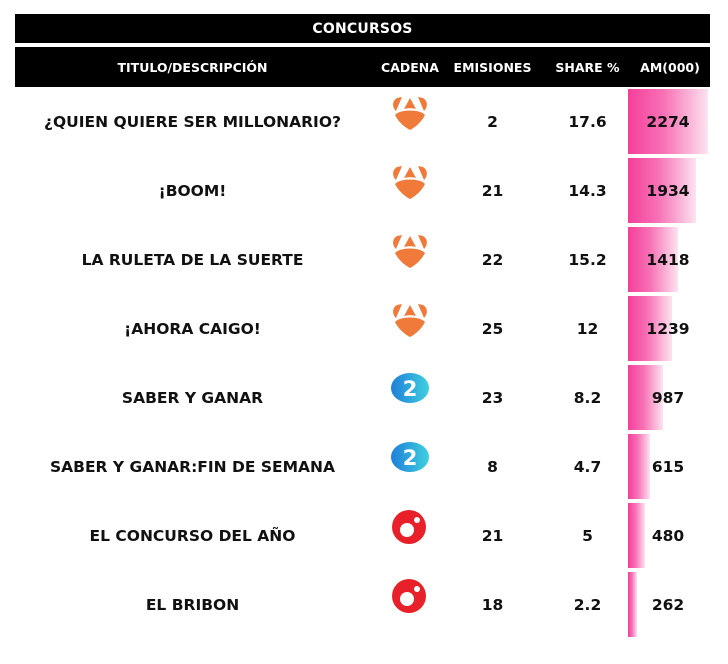  Describe the element at coordinates (492, 67) in the screenshot. I see `header-emisiones: EMISIONES` at that location.